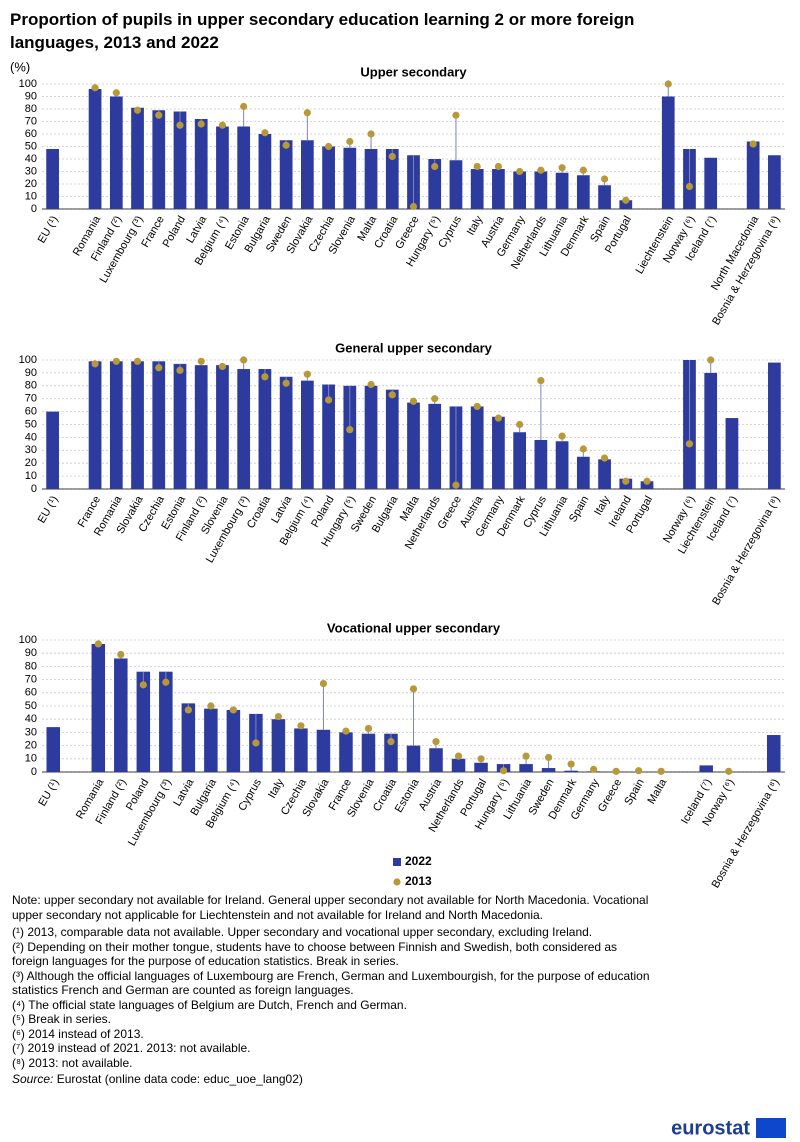  I want to click on y-tick-label: 40, so click(31, 159).